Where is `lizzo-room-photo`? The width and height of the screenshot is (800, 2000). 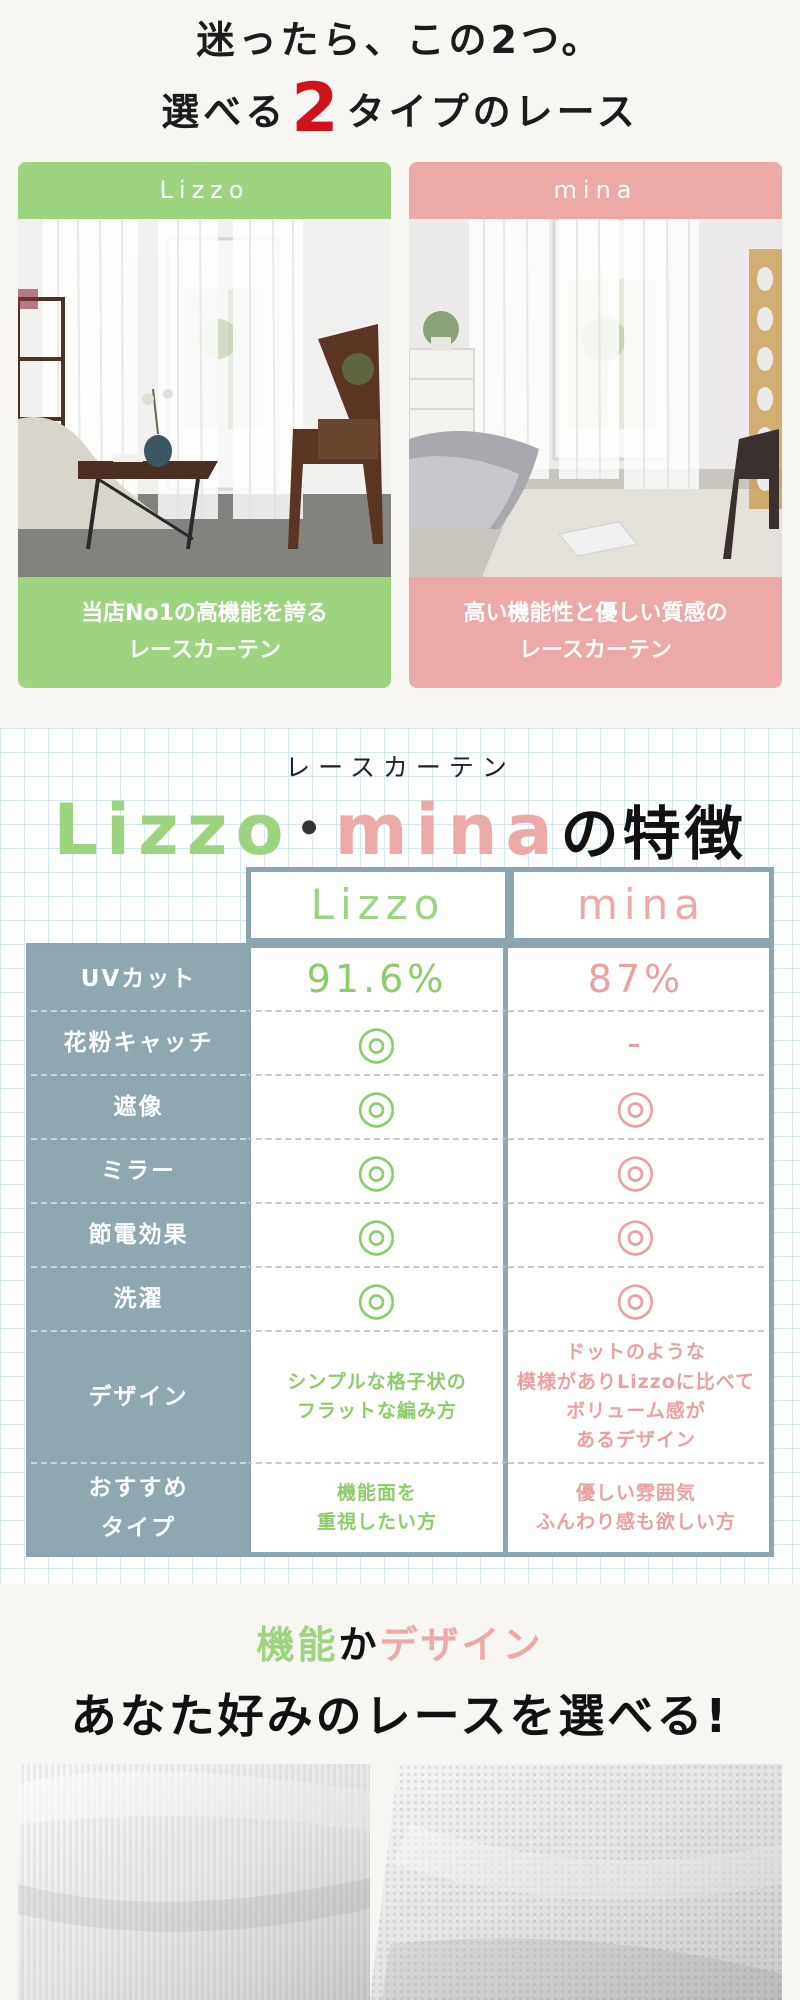
lizzo-room-photo is located at coordinates (204, 398).